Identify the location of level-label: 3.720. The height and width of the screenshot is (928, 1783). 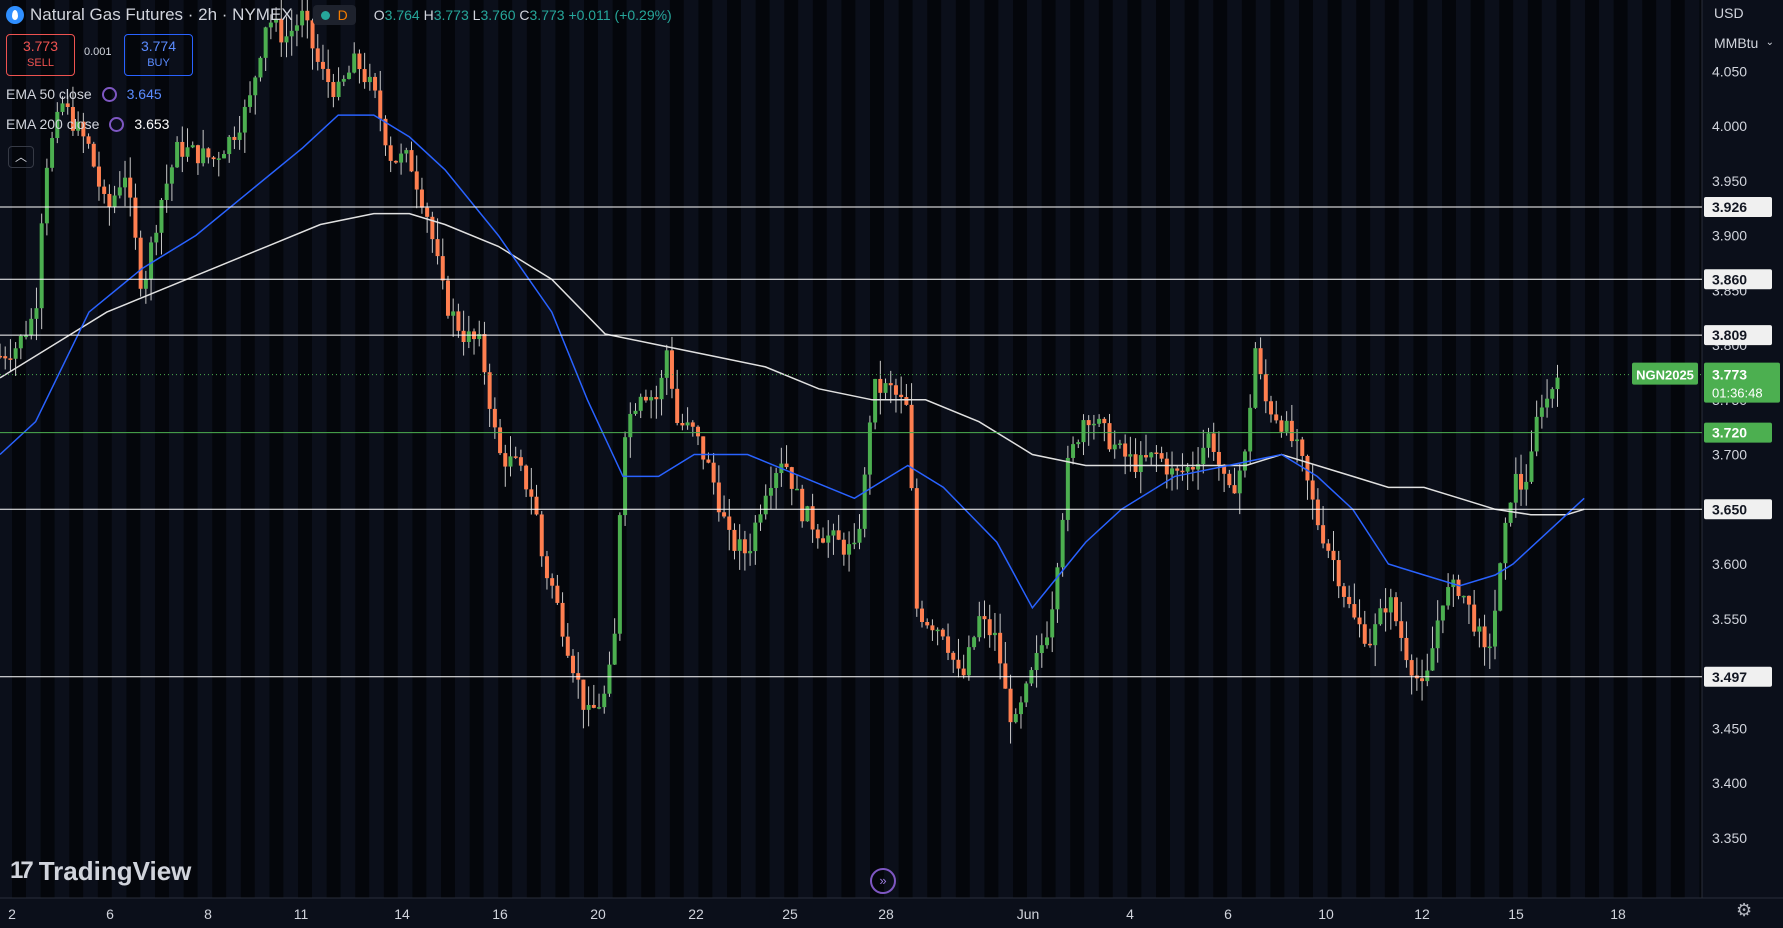
(1729, 433).